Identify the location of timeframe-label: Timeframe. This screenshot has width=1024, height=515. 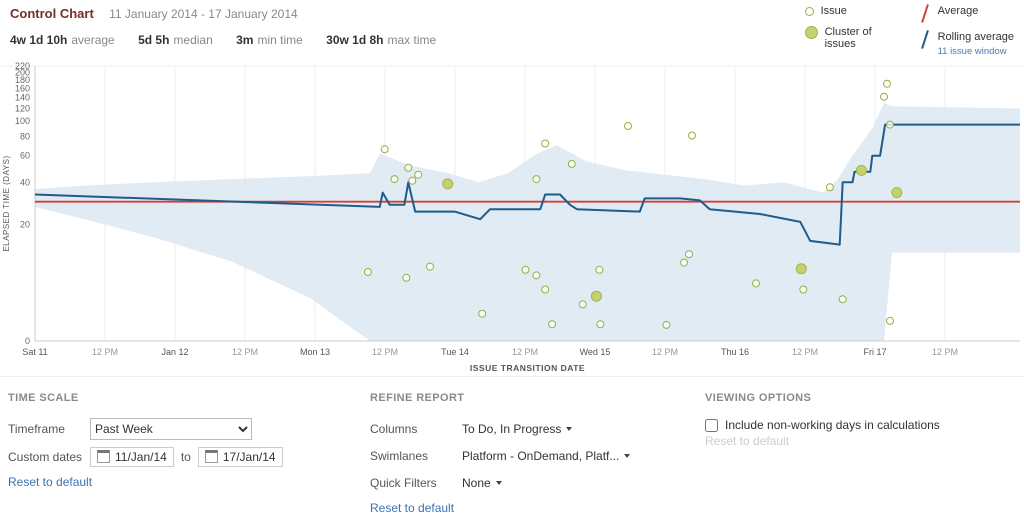
(36, 429).